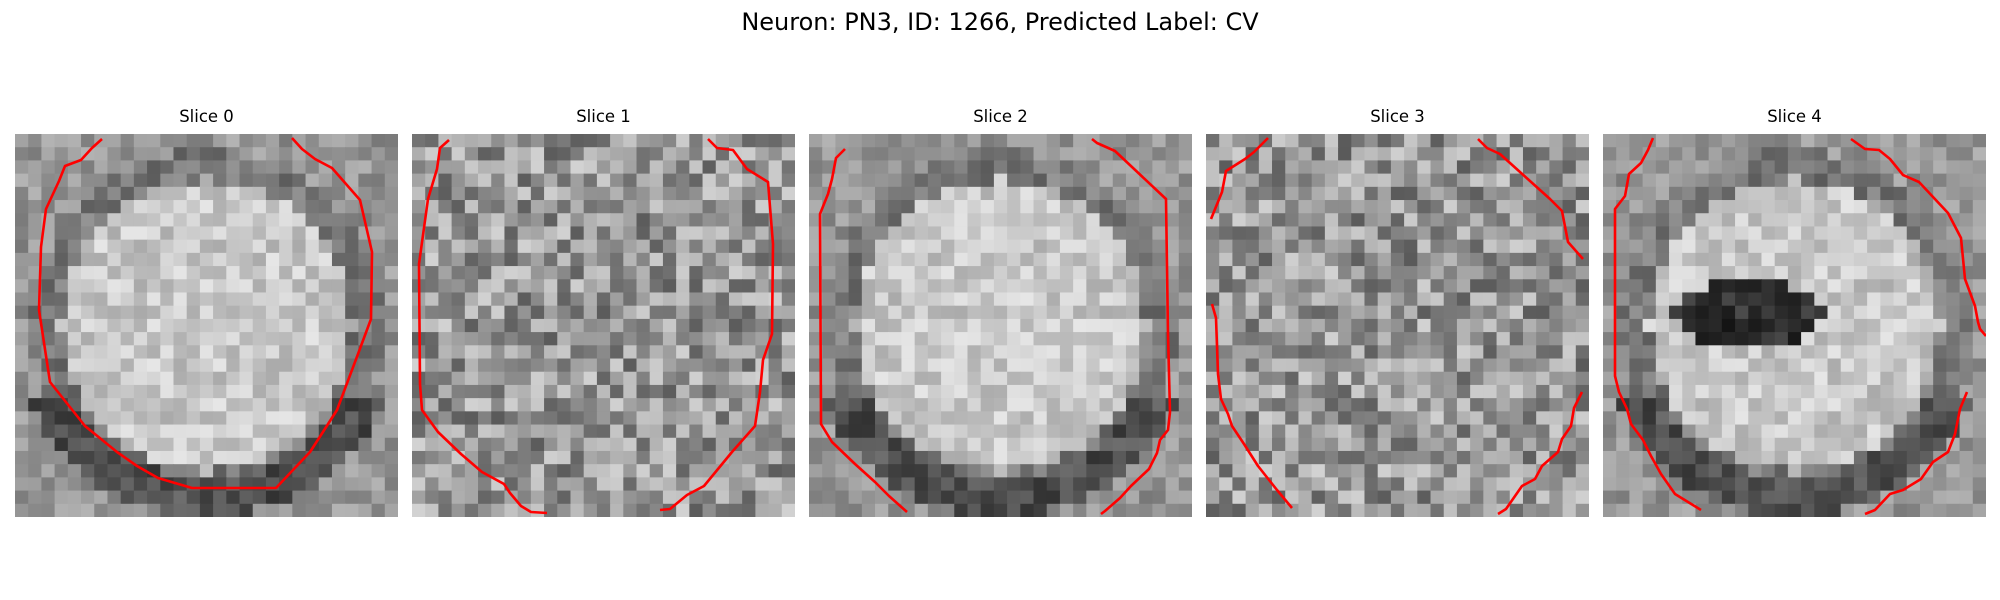 Image resolution: width=2000 pixels, height=600 pixels. What do you see at coordinates (1794, 116) in the screenshot?
I see `slice-title-4: Slice 4` at bounding box center [1794, 116].